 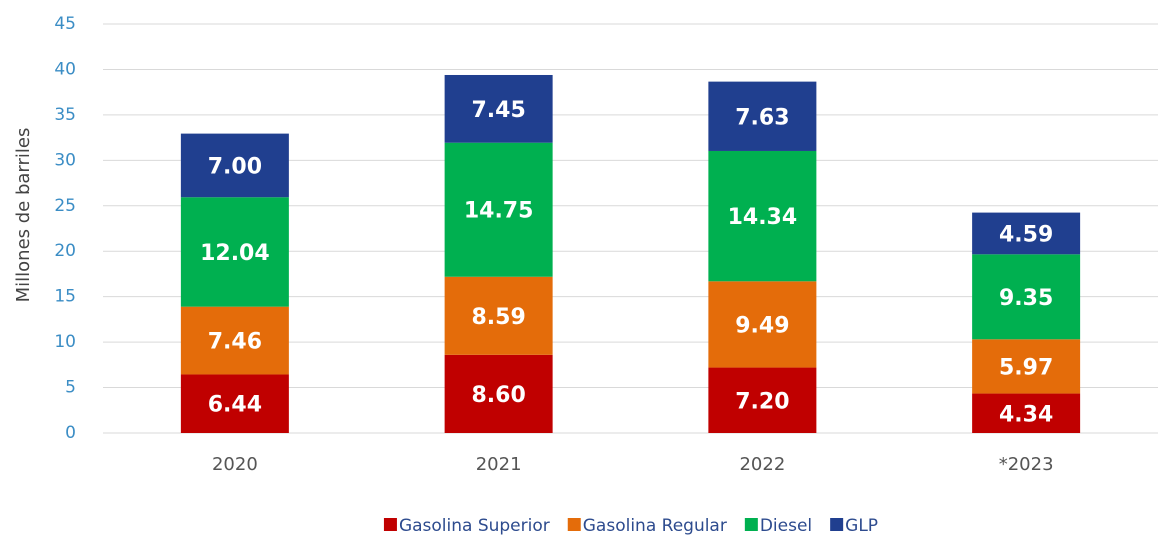 What do you see at coordinates (65, 24) in the screenshot?
I see `y-tick-label: 45` at bounding box center [65, 24].